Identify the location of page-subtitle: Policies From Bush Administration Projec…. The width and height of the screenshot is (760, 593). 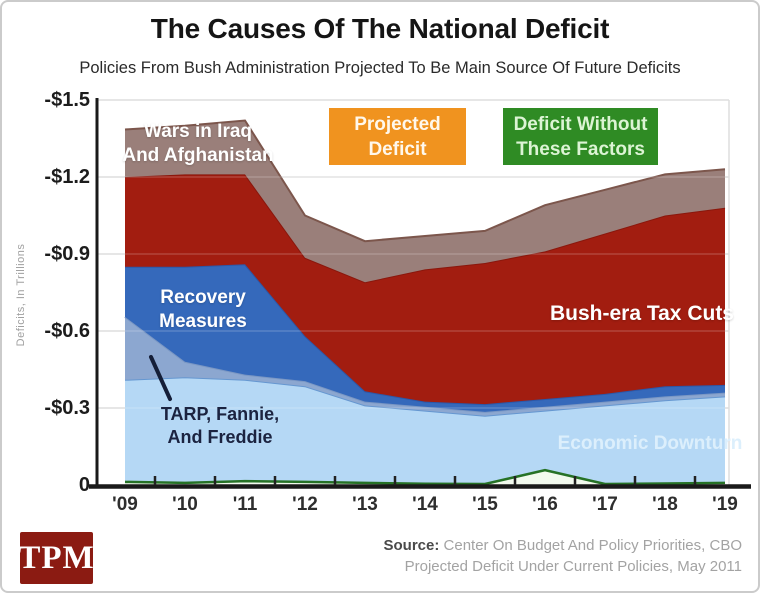
(380, 68).